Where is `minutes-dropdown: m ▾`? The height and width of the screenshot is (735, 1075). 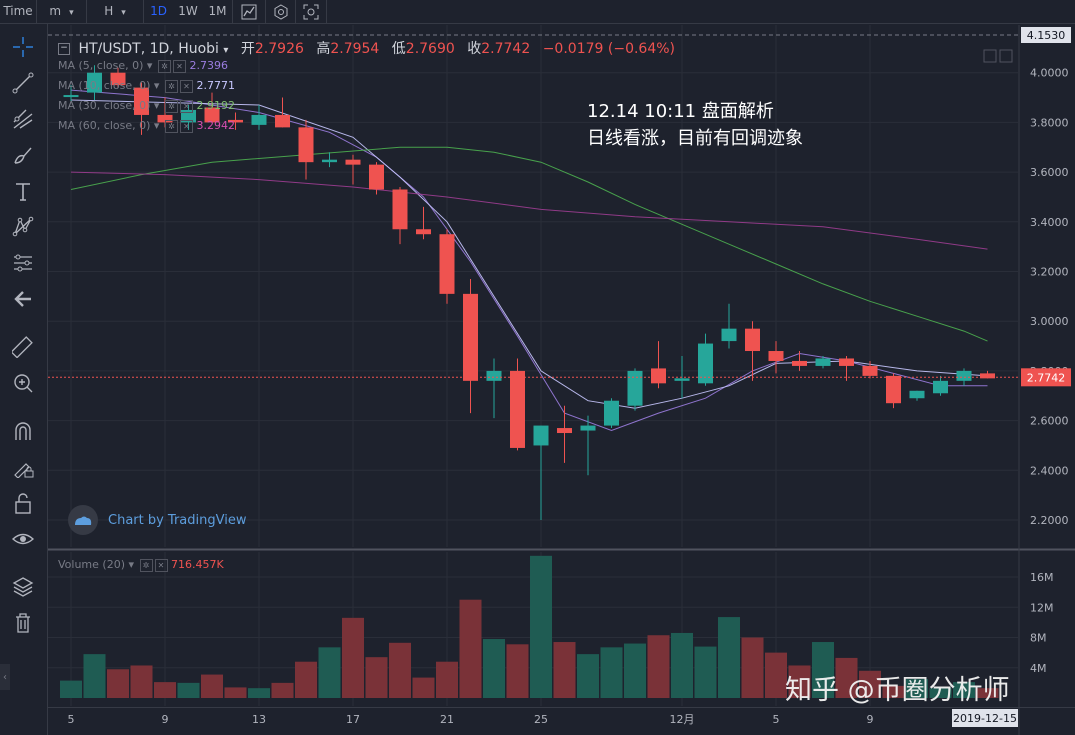 minutes-dropdown: m ▾ is located at coordinates (62, 11).